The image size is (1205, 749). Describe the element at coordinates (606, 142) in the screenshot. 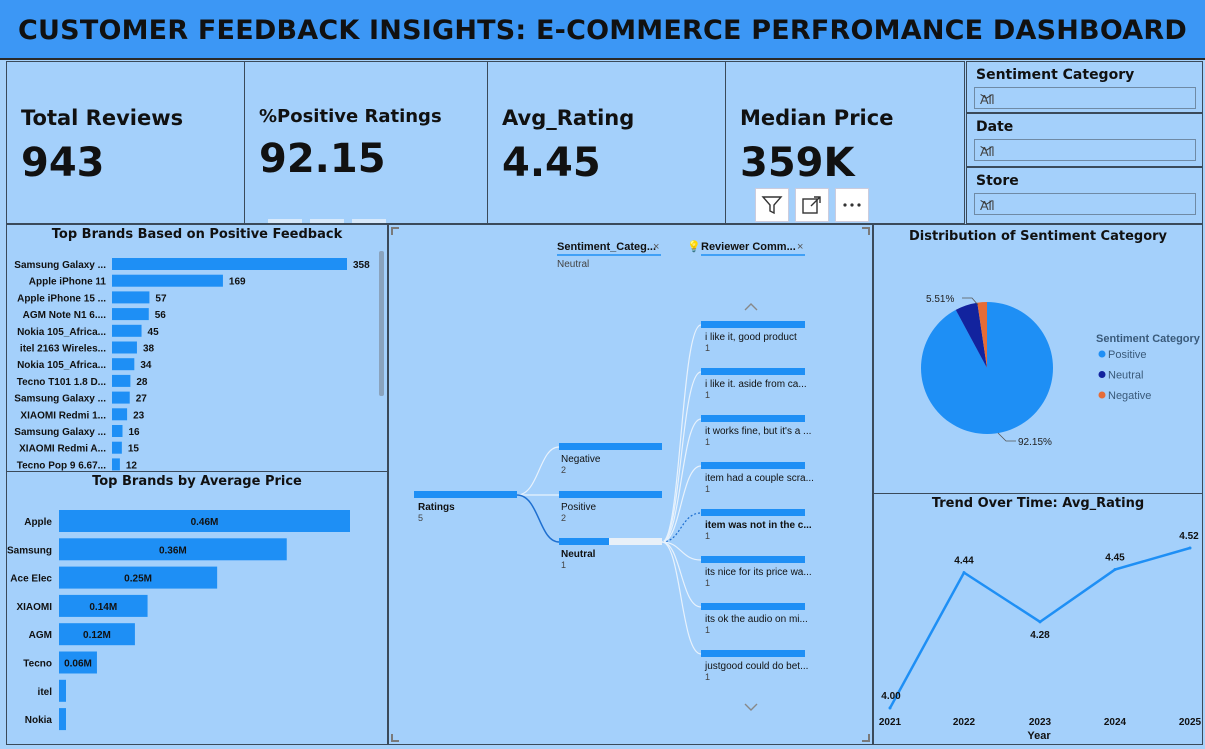

I see `kpi-card-avg-rating: Avg_Rating 4.45` at that location.